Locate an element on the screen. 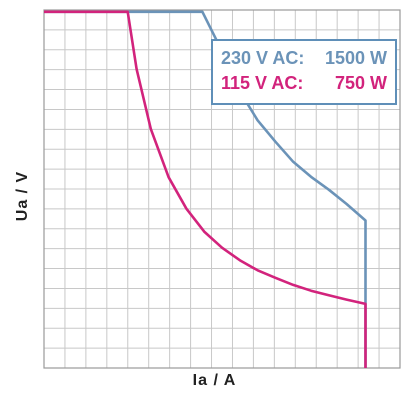 The height and width of the screenshot is (396, 409). legend-label-230v: 230 V AC: is located at coordinates (263, 58).